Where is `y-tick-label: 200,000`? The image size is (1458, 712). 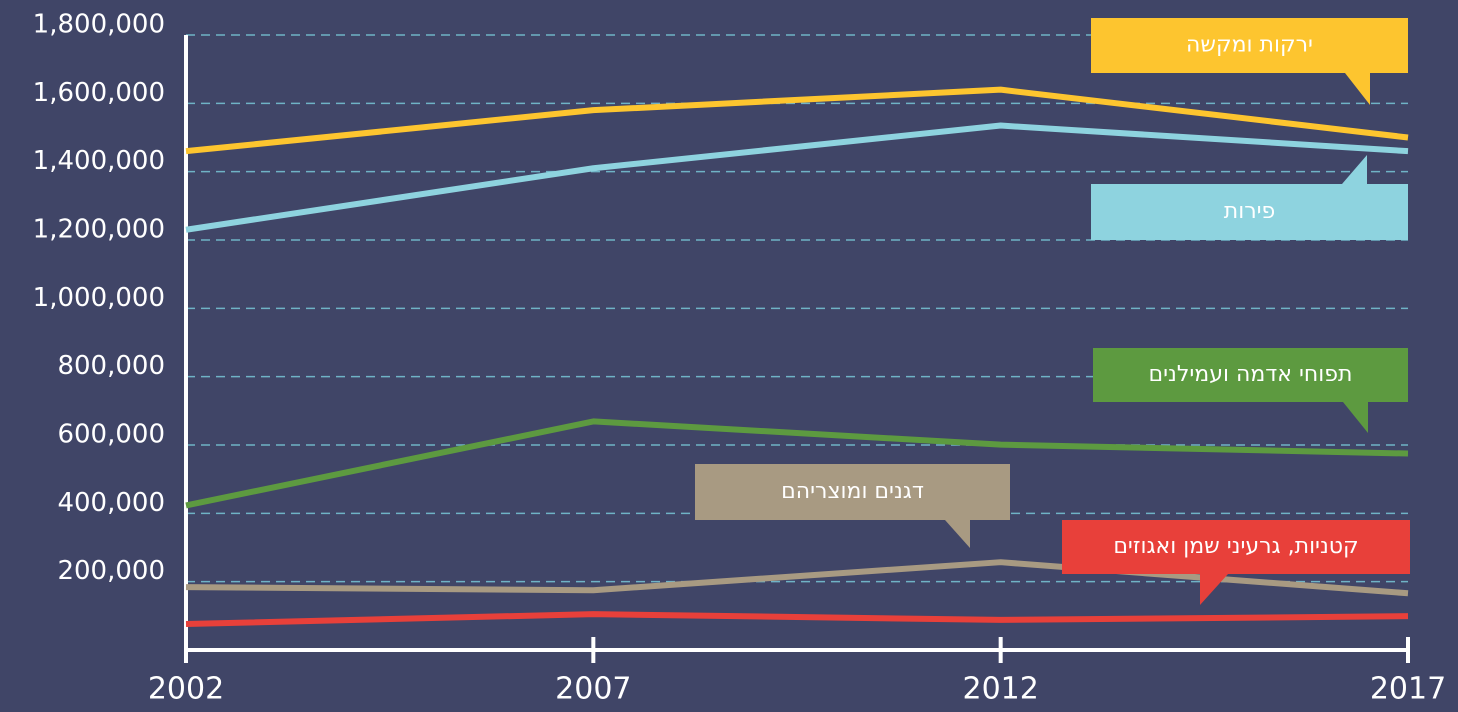
y-tick-label: 200,000 is located at coordinates (111, 571).